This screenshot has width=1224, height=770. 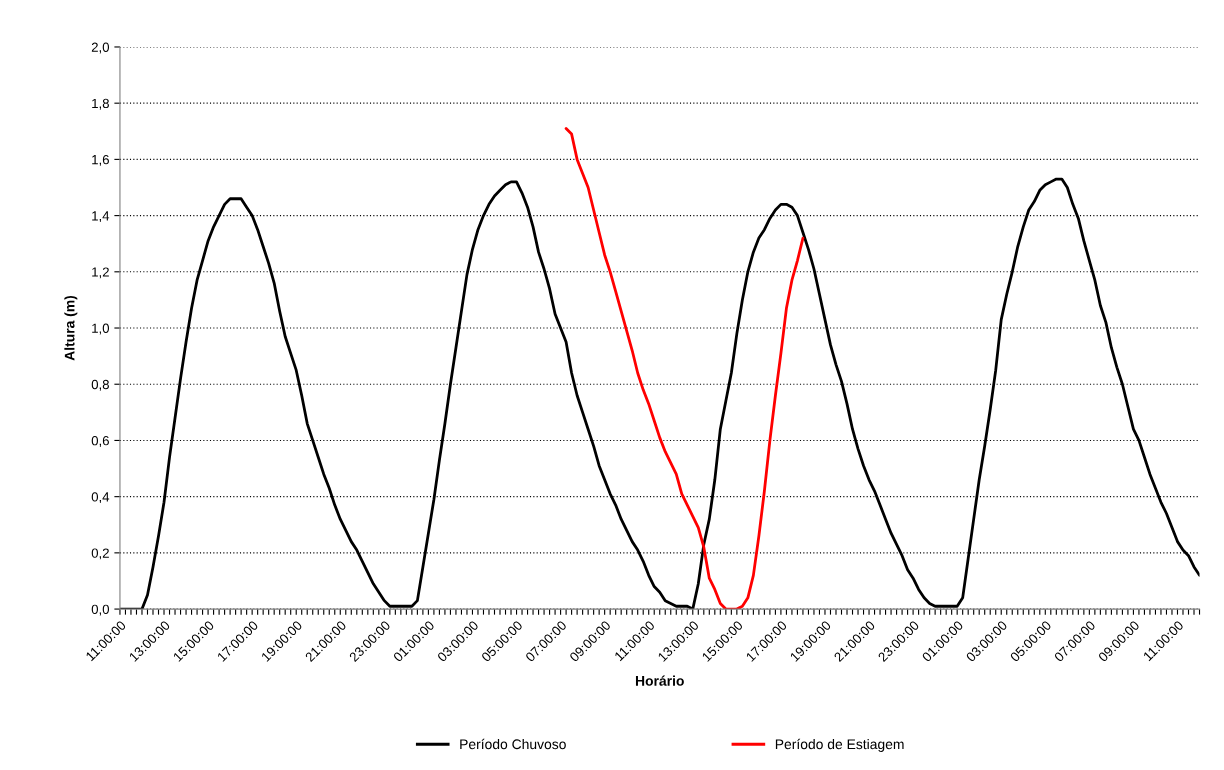 What do you see at coordinates (101, 329) in the screenshot?
I see `y-tick-label: 1,0` at bounding box center [101, 329].